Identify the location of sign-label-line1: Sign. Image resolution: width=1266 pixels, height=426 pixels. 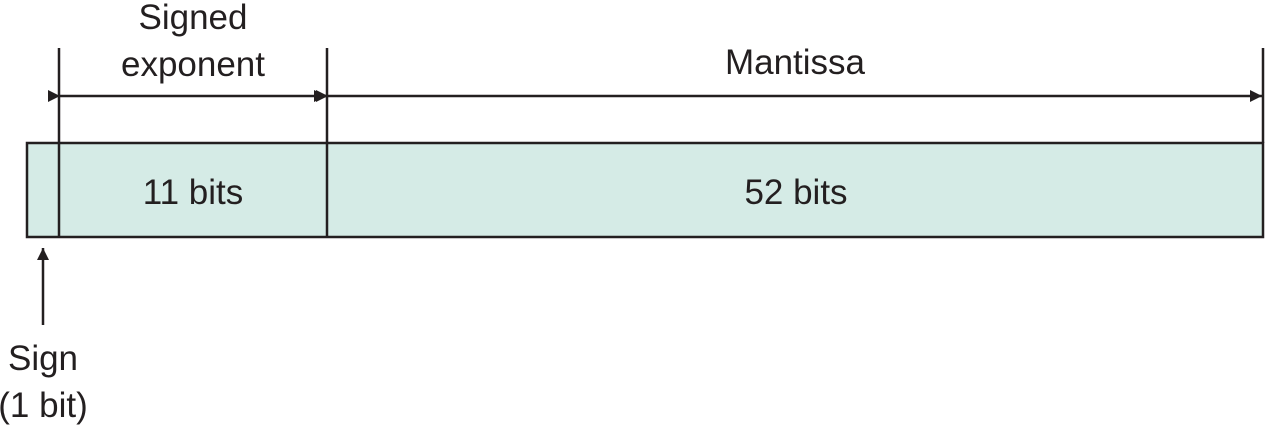
(43, 358).